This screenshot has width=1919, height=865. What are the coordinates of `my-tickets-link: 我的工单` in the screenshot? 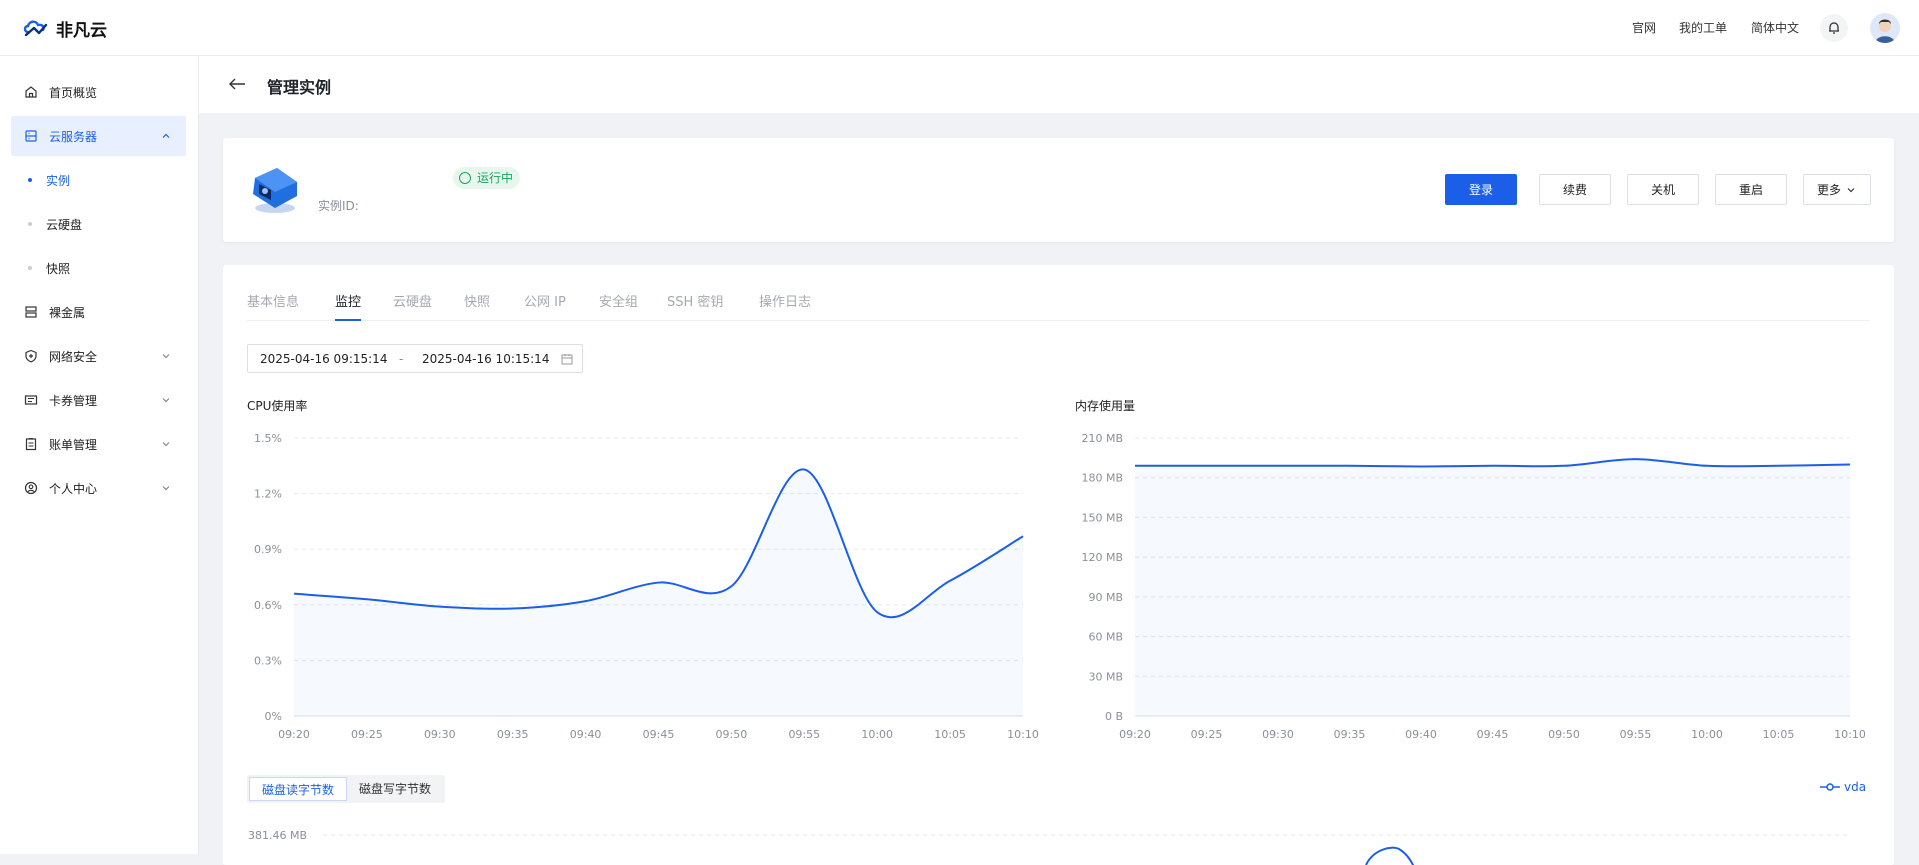 It's located at (1703, 27).